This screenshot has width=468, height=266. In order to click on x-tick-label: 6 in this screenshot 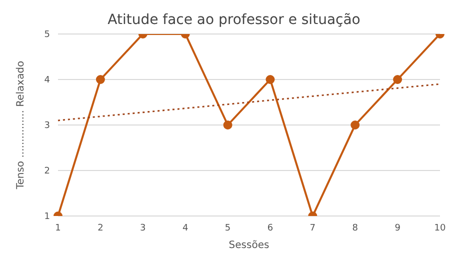, I will do `click(270, 228)`.